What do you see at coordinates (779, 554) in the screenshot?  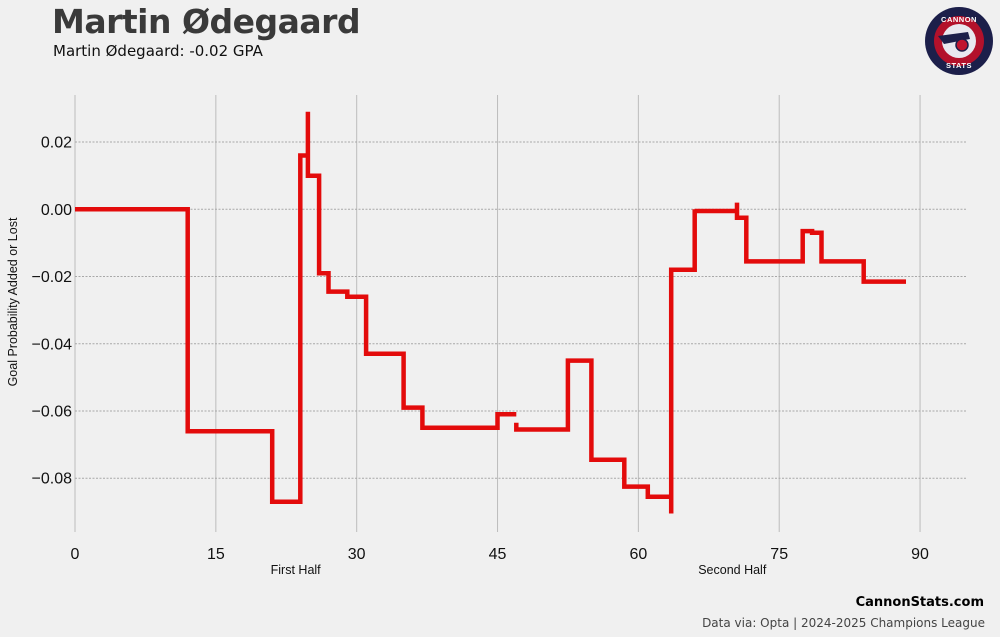 I see `x-tick-label: 75` at bounding box center [779, 554].